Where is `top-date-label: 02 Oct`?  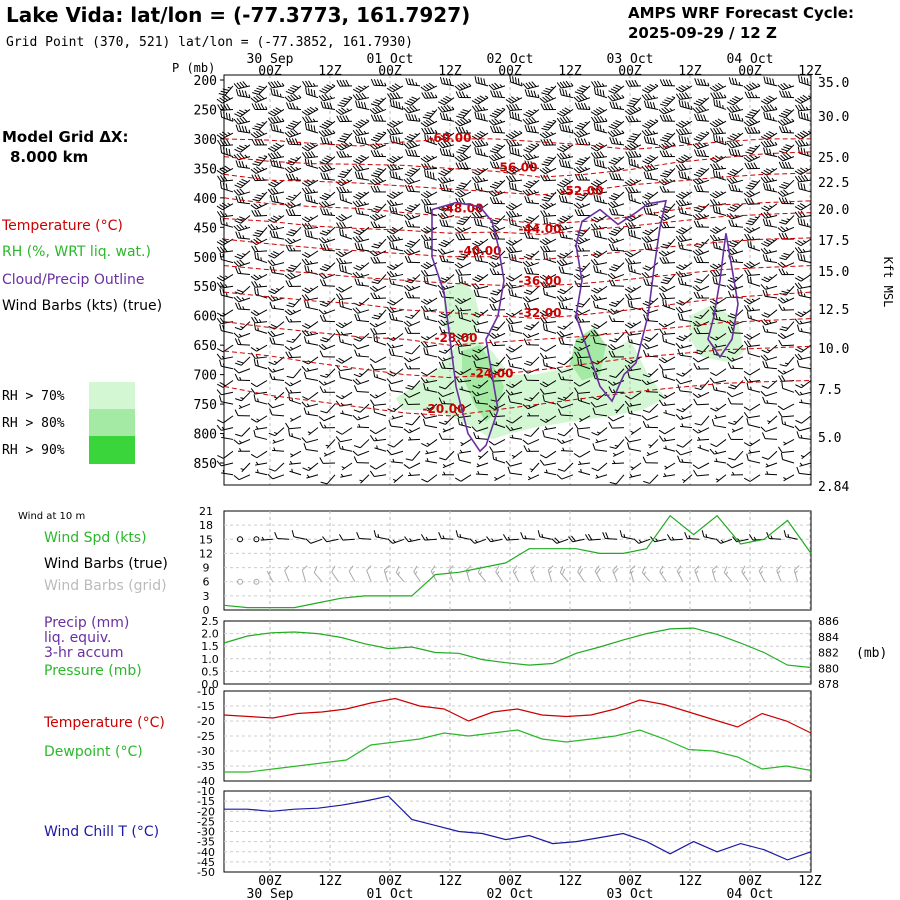 top-date-label: 02 Oct is located at coordinates (510, 59).